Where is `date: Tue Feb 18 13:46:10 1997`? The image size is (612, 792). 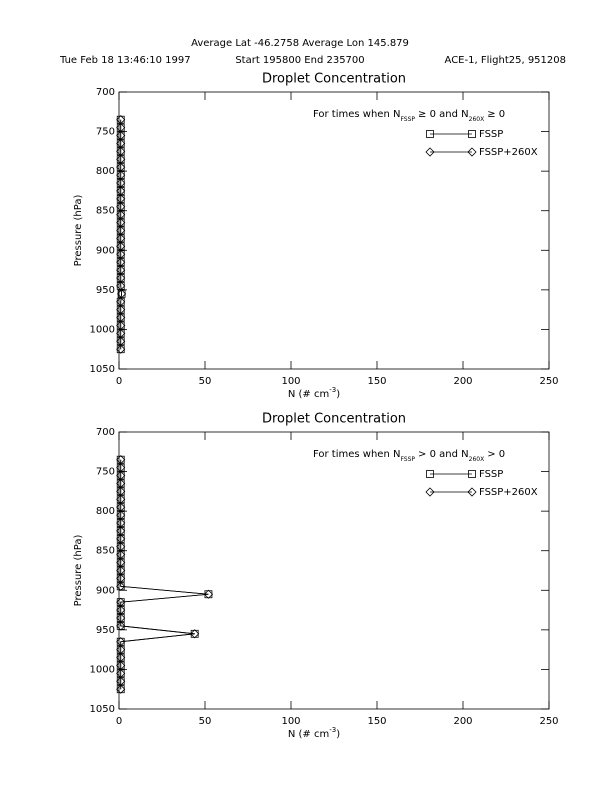
date: Tue Feb 18 13:46:10 1997 is located at coordinates (125, 60).